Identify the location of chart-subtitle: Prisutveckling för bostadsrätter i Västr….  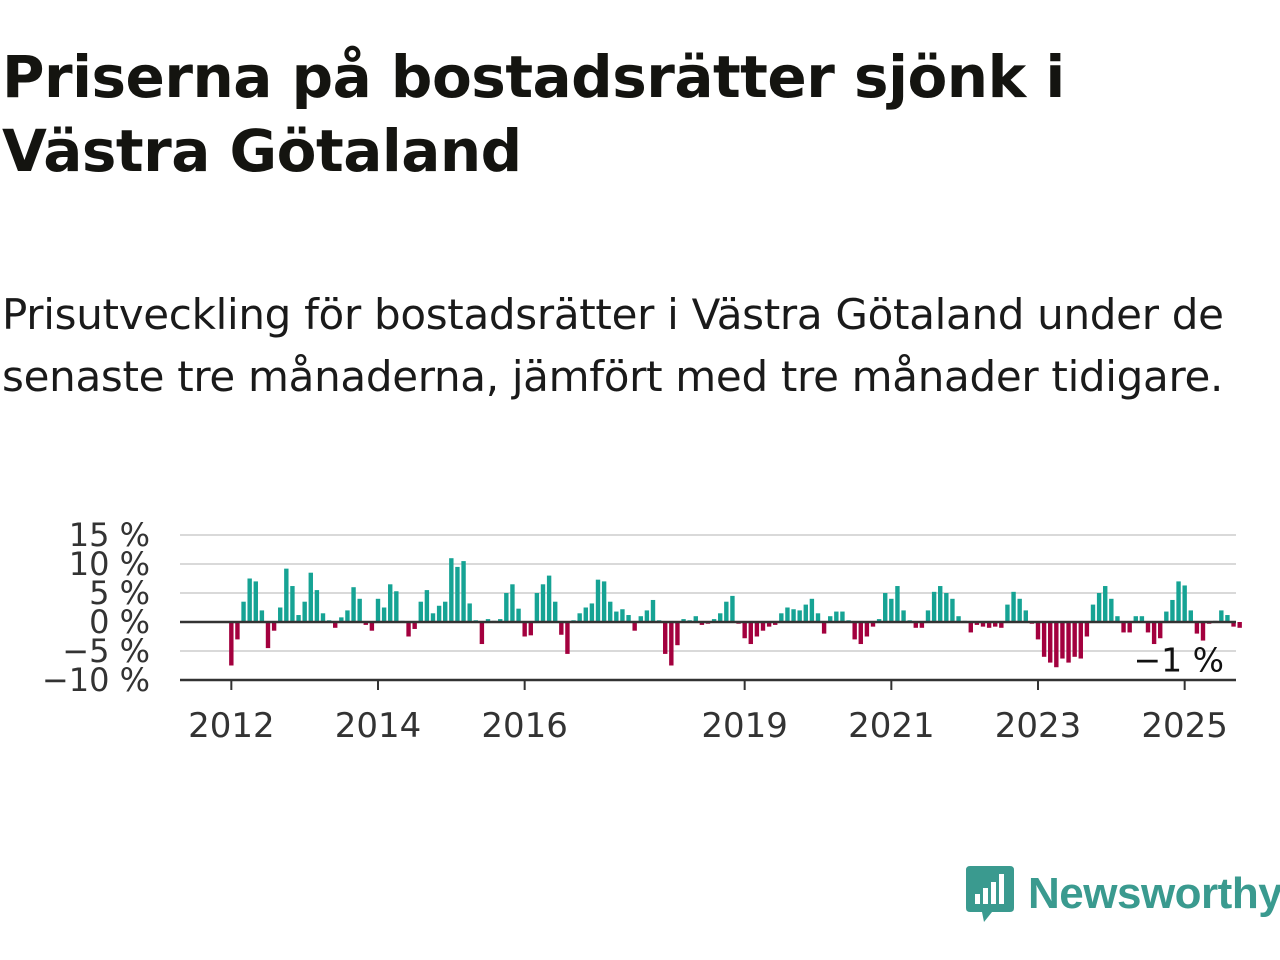
(613, 345).